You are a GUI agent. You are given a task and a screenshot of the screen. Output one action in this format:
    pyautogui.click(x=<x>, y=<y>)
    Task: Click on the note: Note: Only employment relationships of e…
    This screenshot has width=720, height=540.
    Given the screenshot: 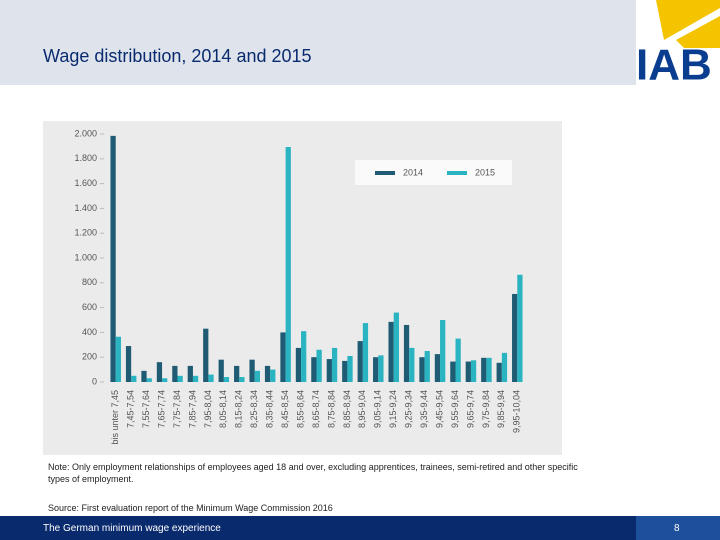 What is the action you would take?
    pyautogui.click(x=313, y=473)
    